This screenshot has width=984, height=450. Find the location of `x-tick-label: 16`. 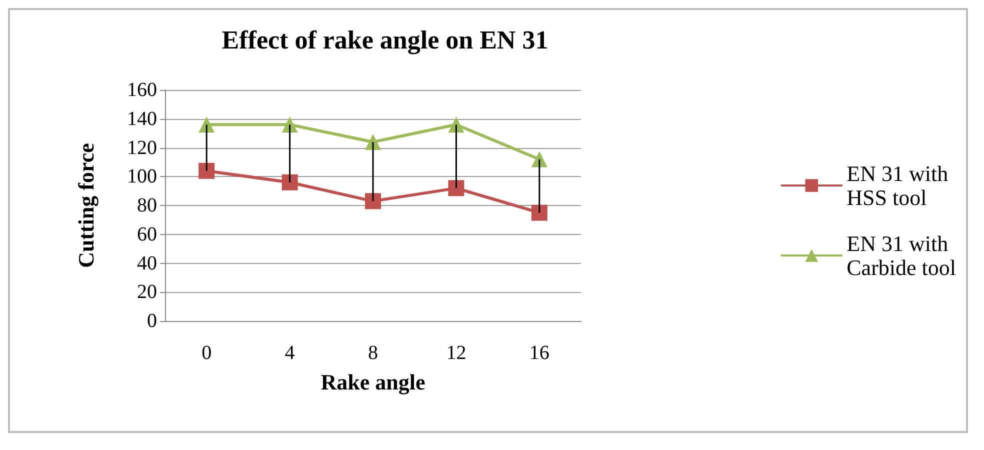

x-tick-label: 16 is located at coordinates (539, 353).